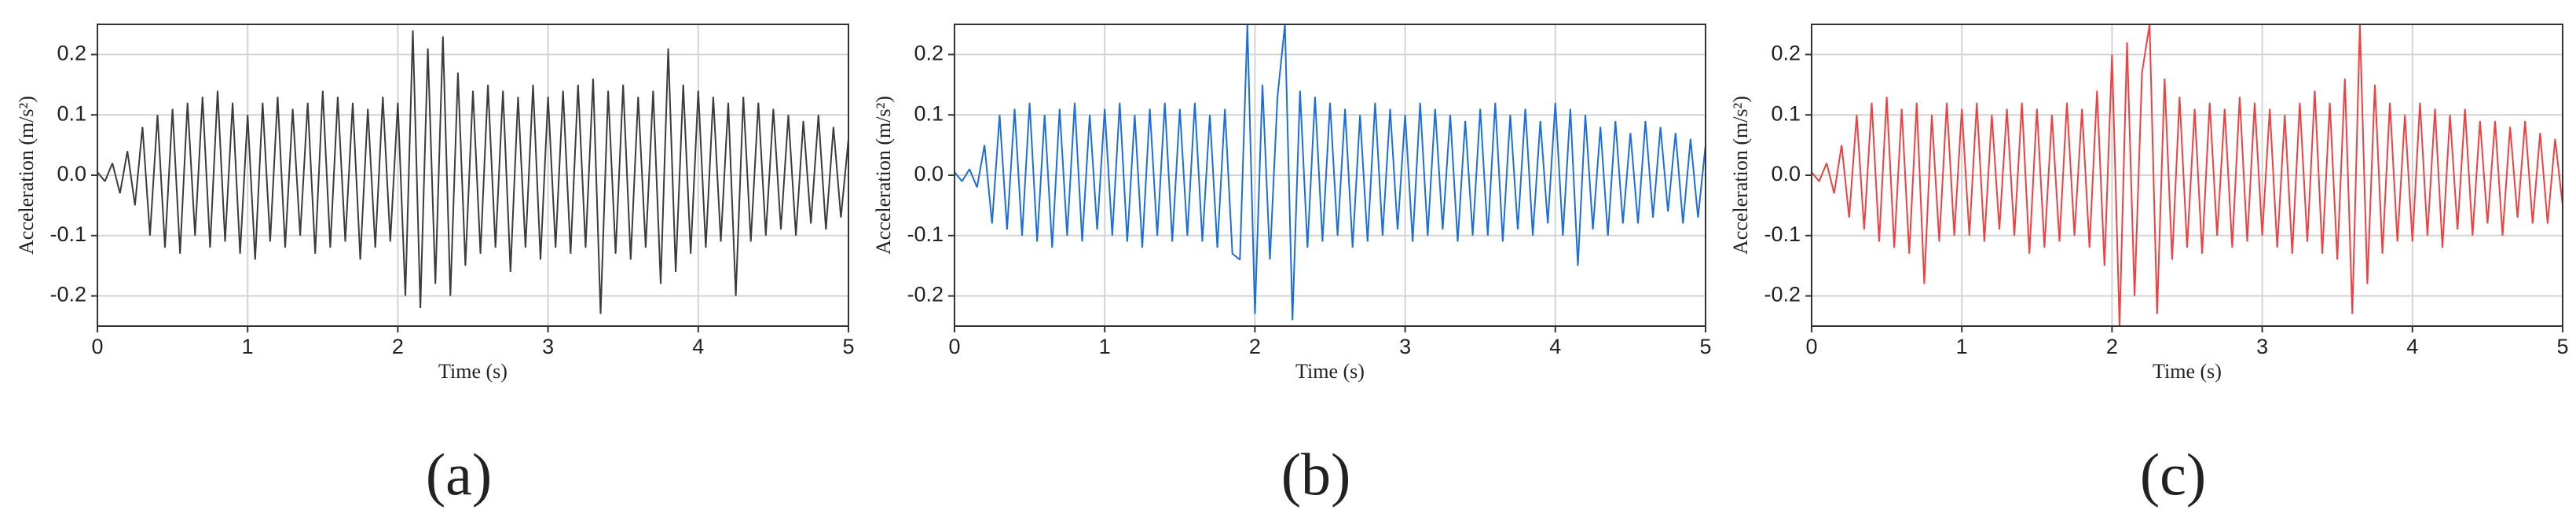 The image size is (2576, 532). Describe the element at coordinates (1316, 475) in the screenshot. I see `panel-label: (b)` at that location.